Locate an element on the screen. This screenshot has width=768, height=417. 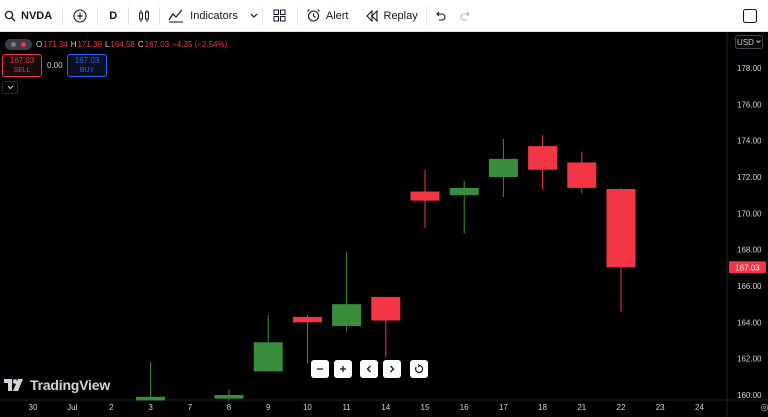
tradingview-logo-icon is located at coordinates (13, 385).